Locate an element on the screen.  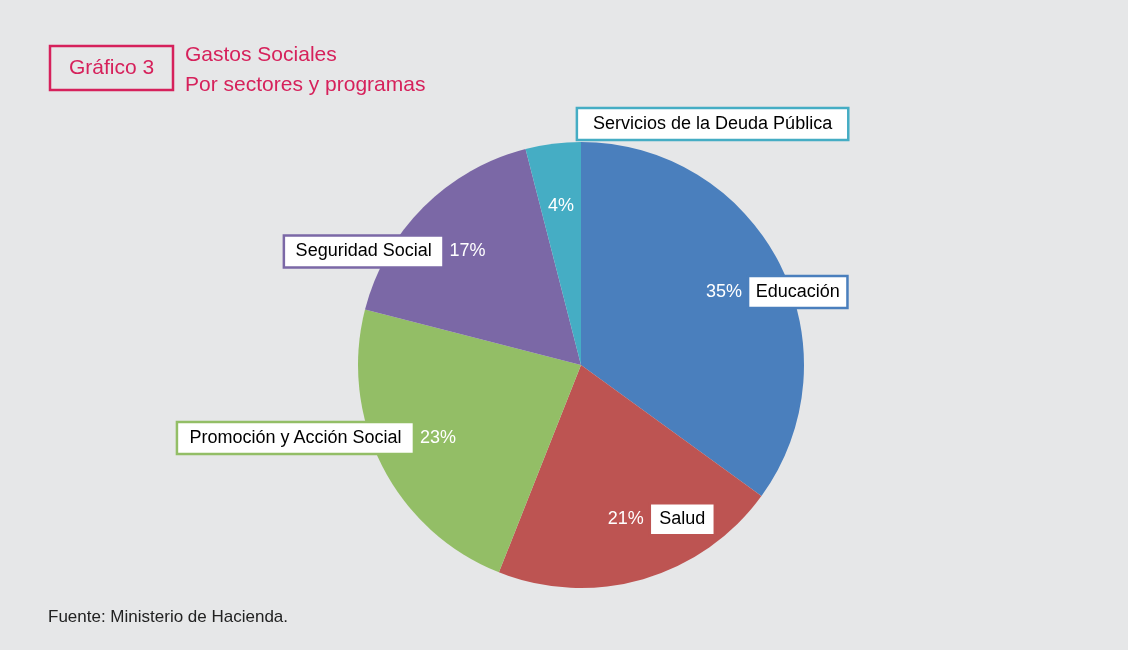
data-label: 17% is located at coordinates (467, 250).